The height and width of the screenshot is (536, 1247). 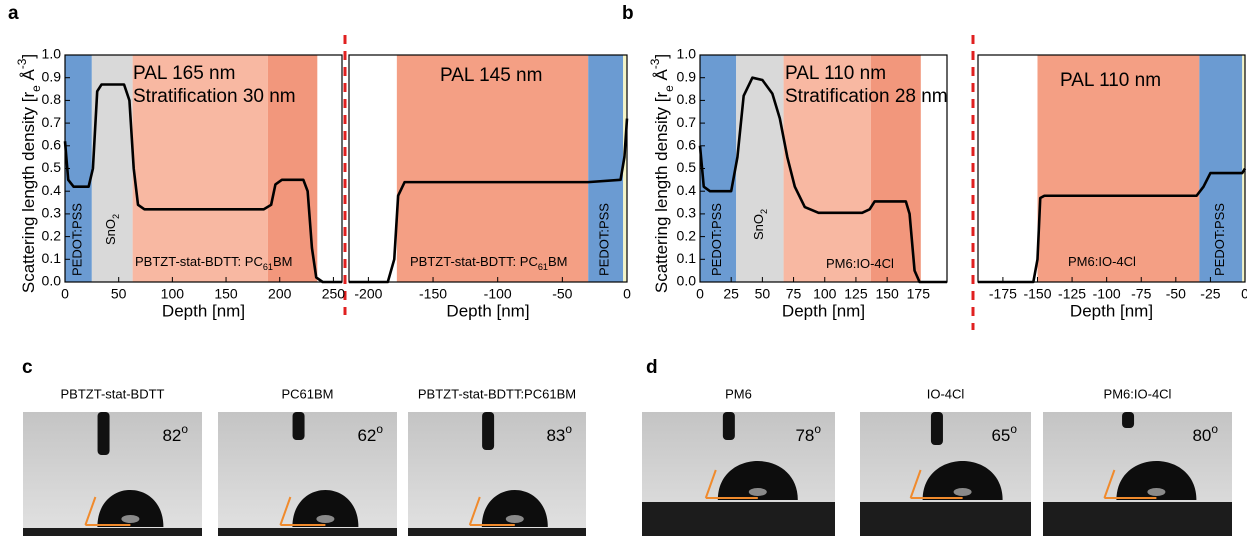 What do you see at coordinates (687, 190) in the screenshot?
I see `y-tick-label: 0.4` at bounding box center [687, 190].